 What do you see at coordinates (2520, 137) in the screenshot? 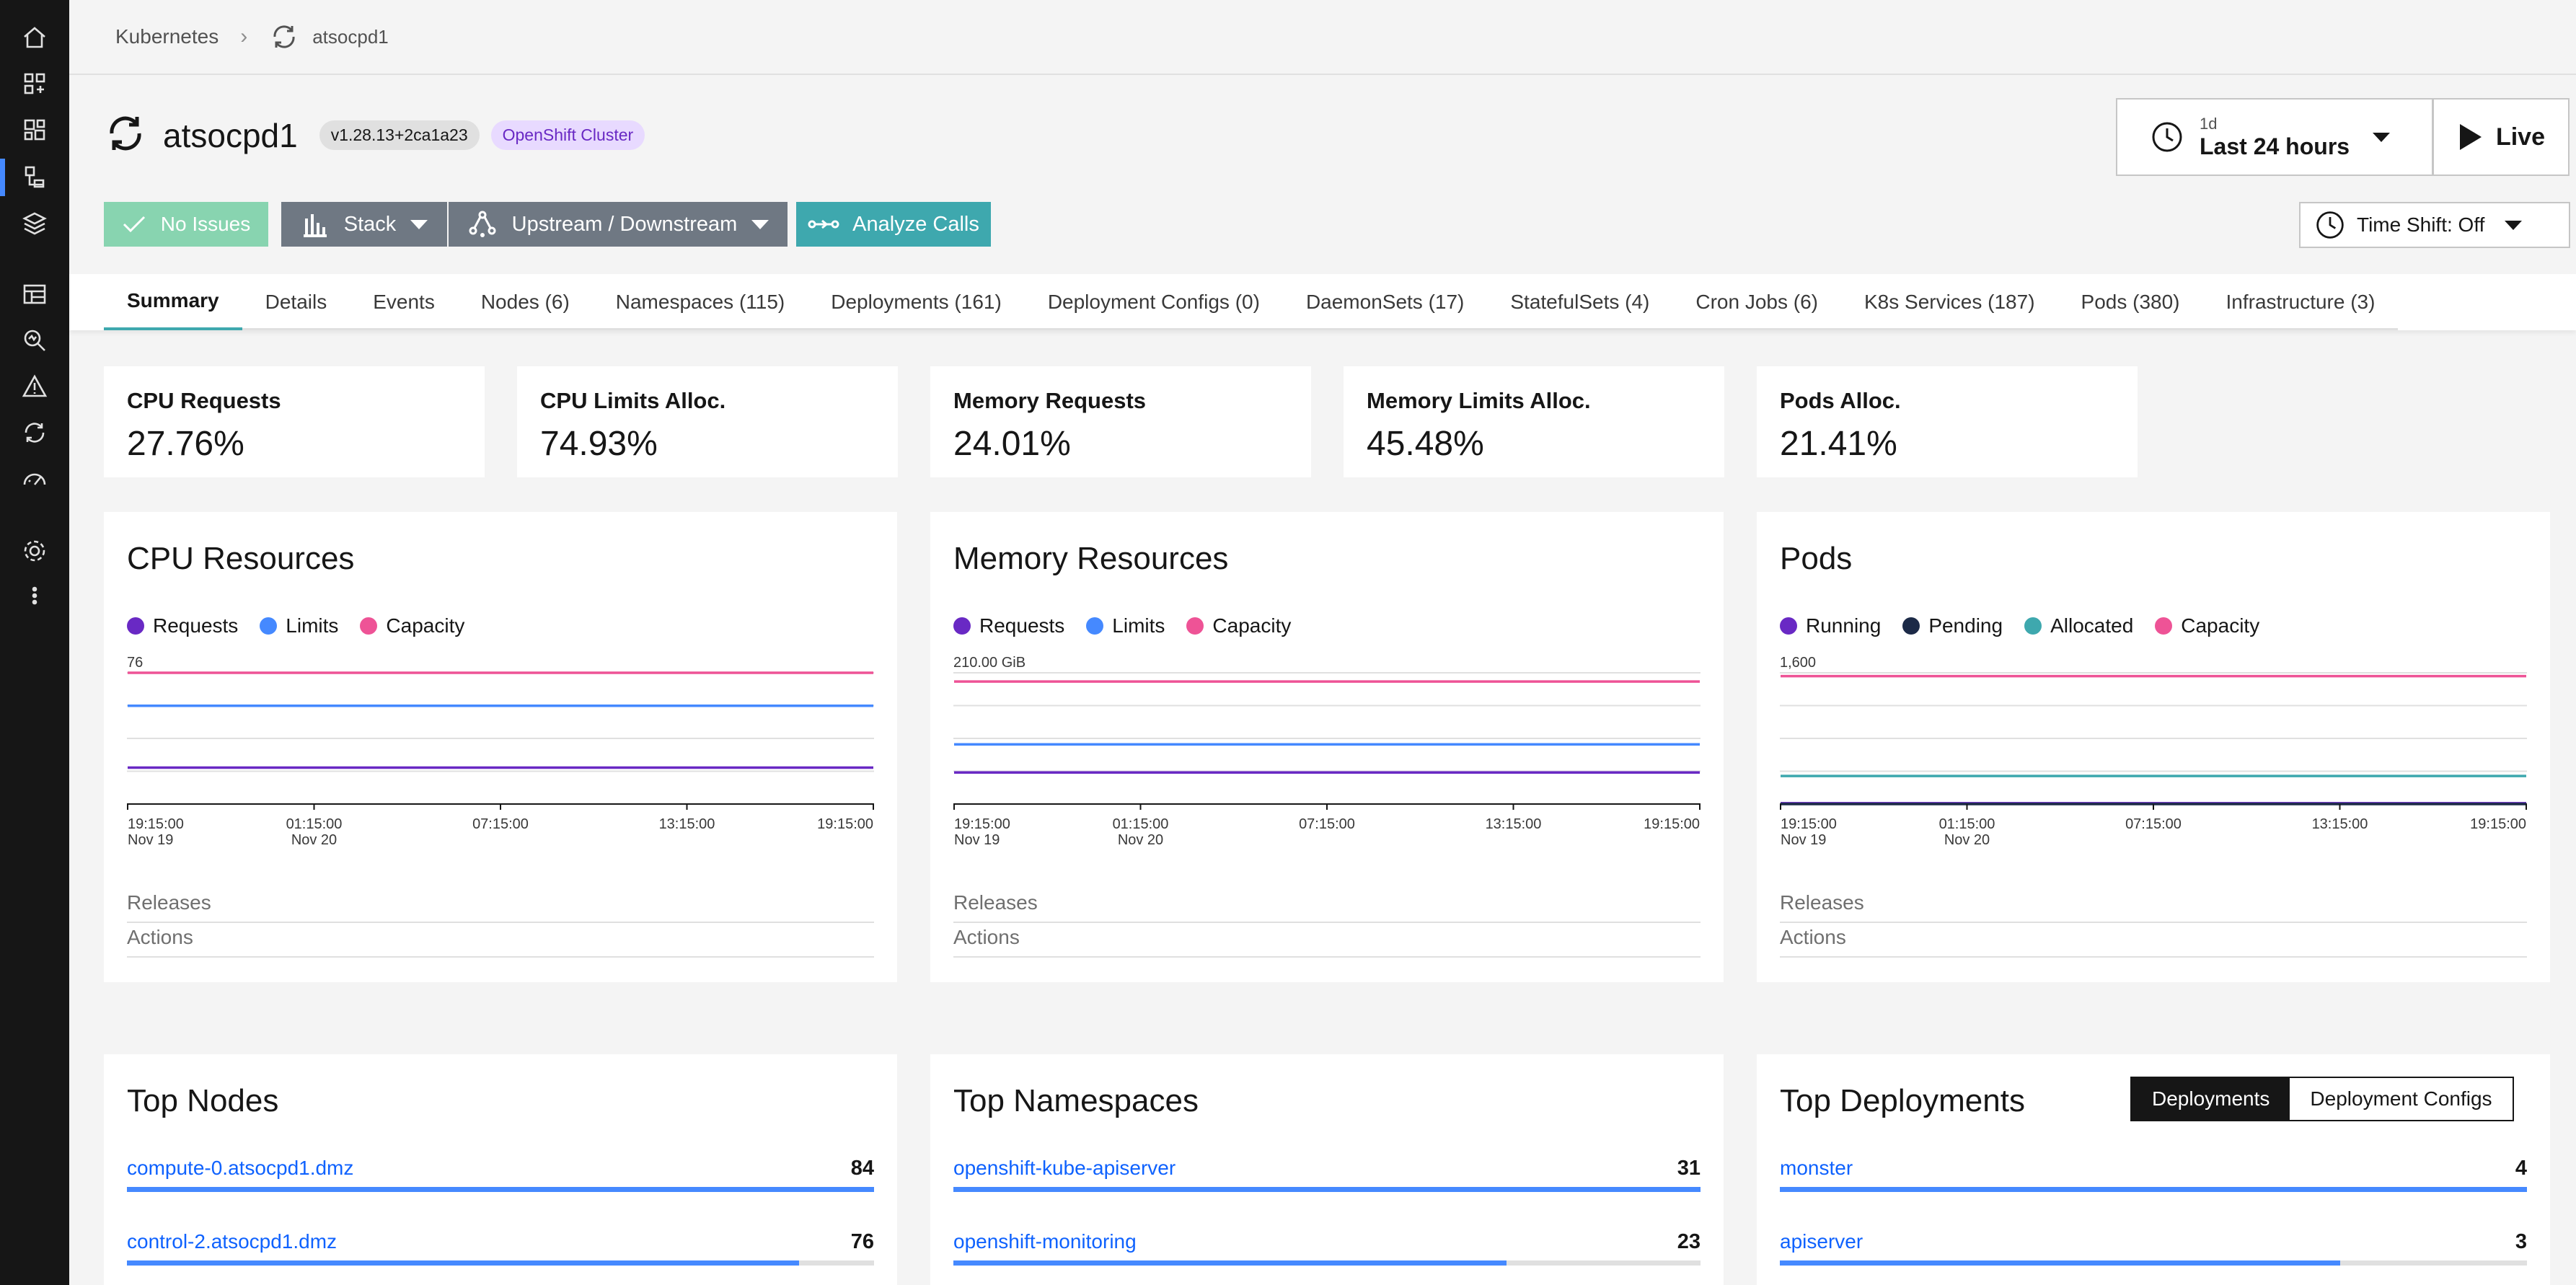
I see `live-label: Live` at bounding box center [2520, 137].